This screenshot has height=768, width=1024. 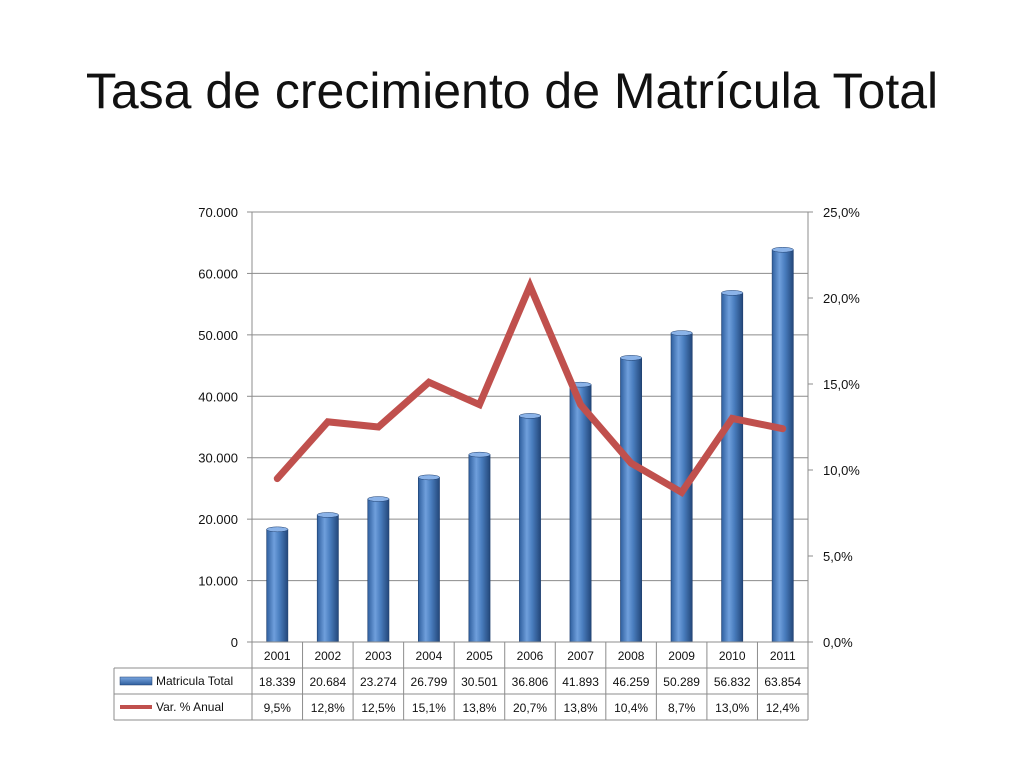 What do you see at coordinates (378, 682) in the screenshot?
I see `bar-value-label: 23.274` at bounding box center [378, 682].